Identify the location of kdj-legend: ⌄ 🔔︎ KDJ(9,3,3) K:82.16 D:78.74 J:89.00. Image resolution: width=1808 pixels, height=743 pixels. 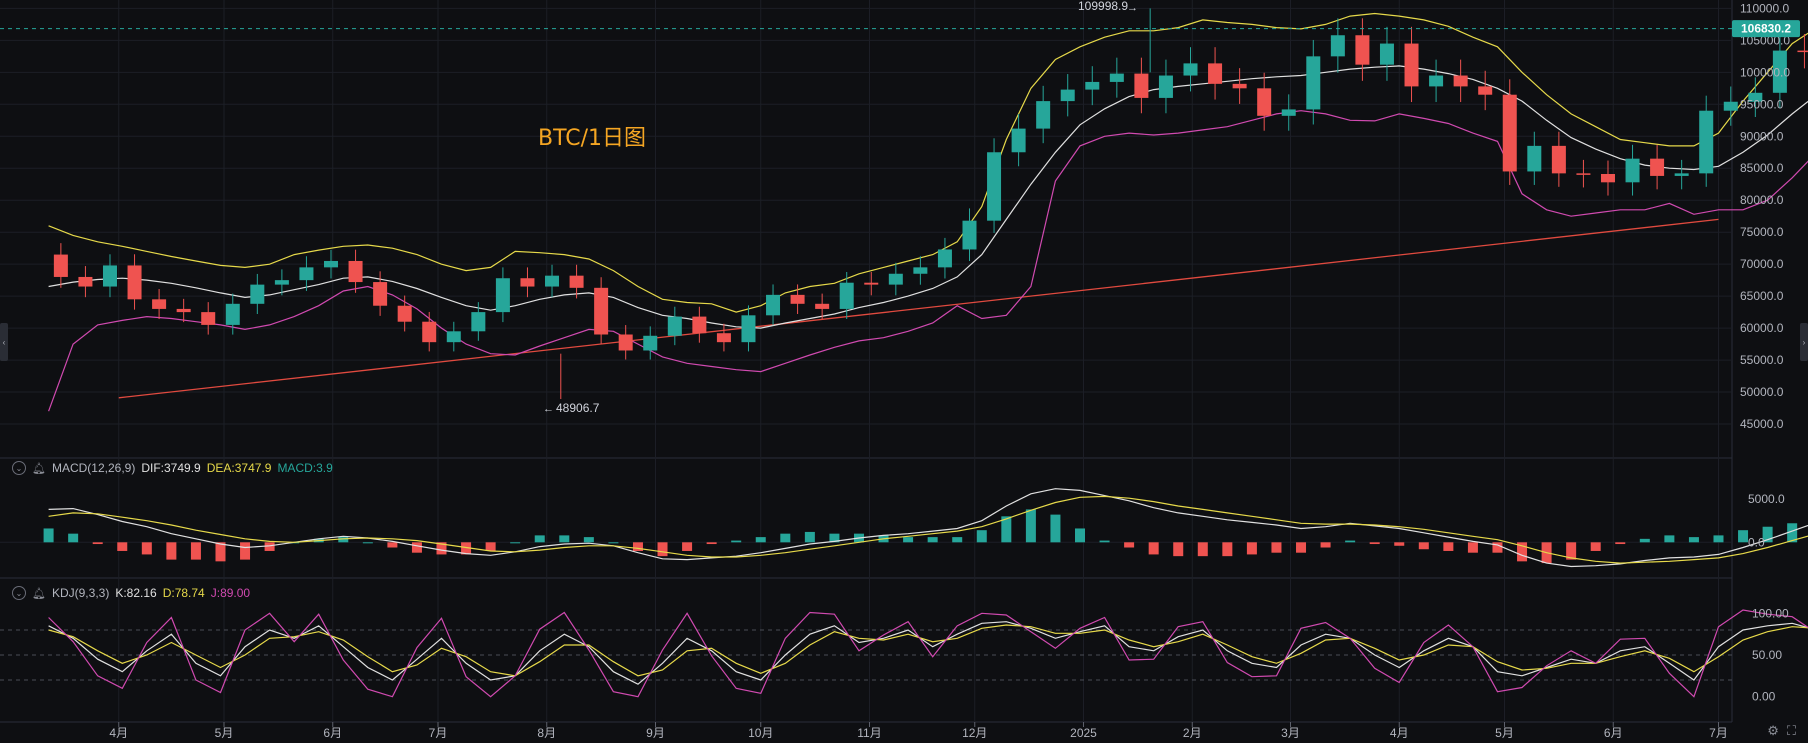
(131, 593).